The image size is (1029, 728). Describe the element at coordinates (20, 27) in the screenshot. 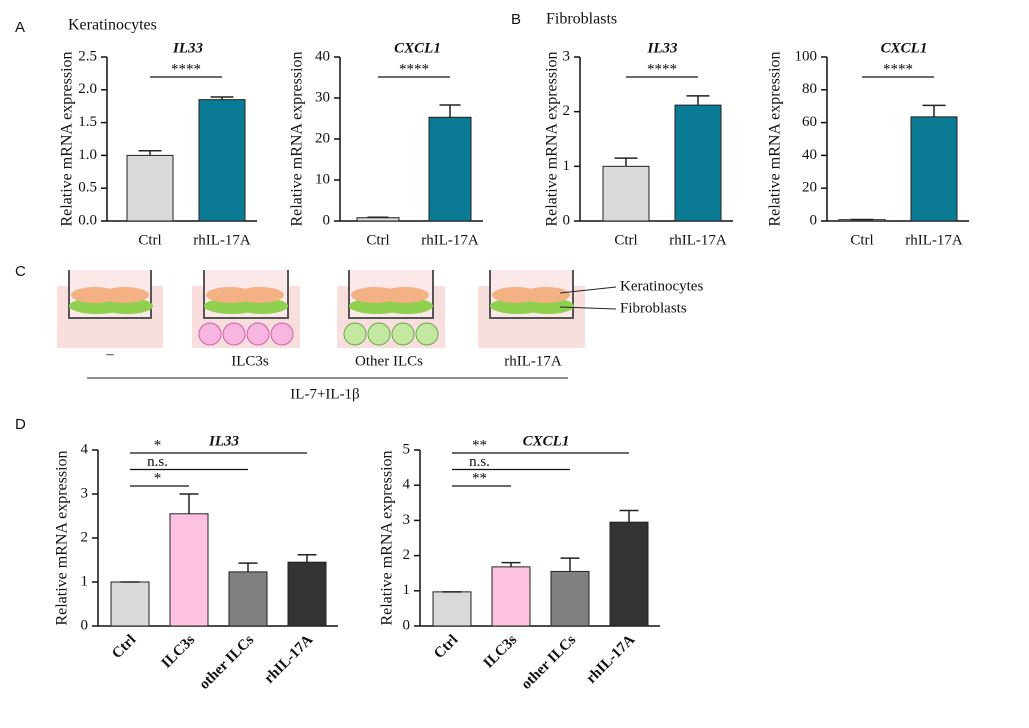

I see `panel-label: A` at that location.